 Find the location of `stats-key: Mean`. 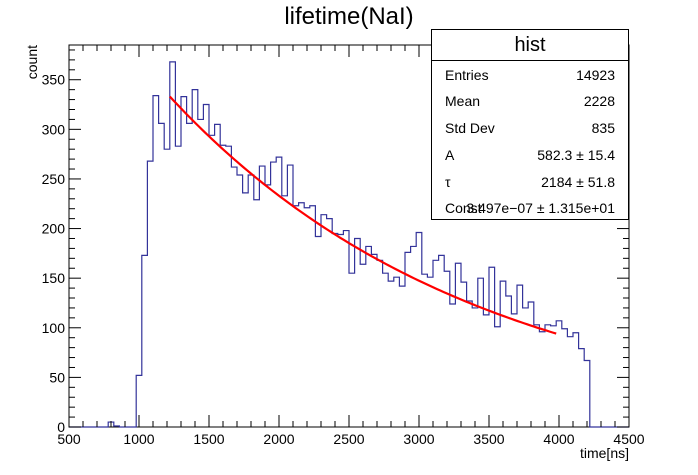

stats-key: Mean is located at coordinates (463, 101).